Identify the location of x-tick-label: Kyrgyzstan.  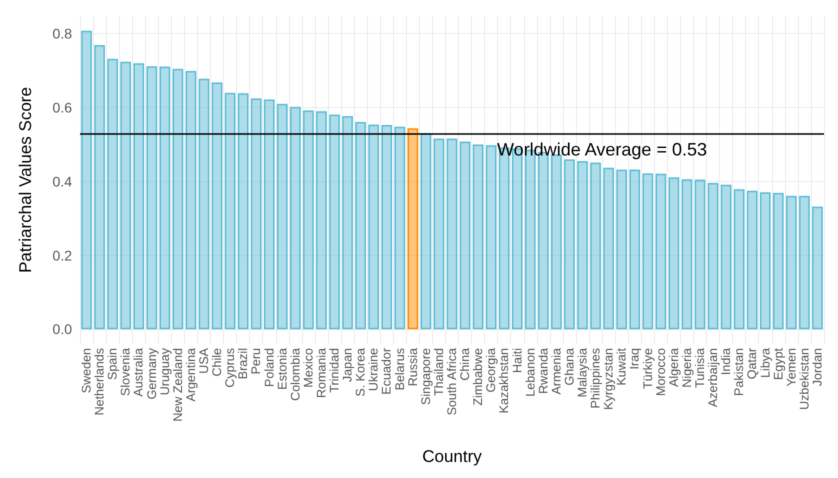
(609, 379).